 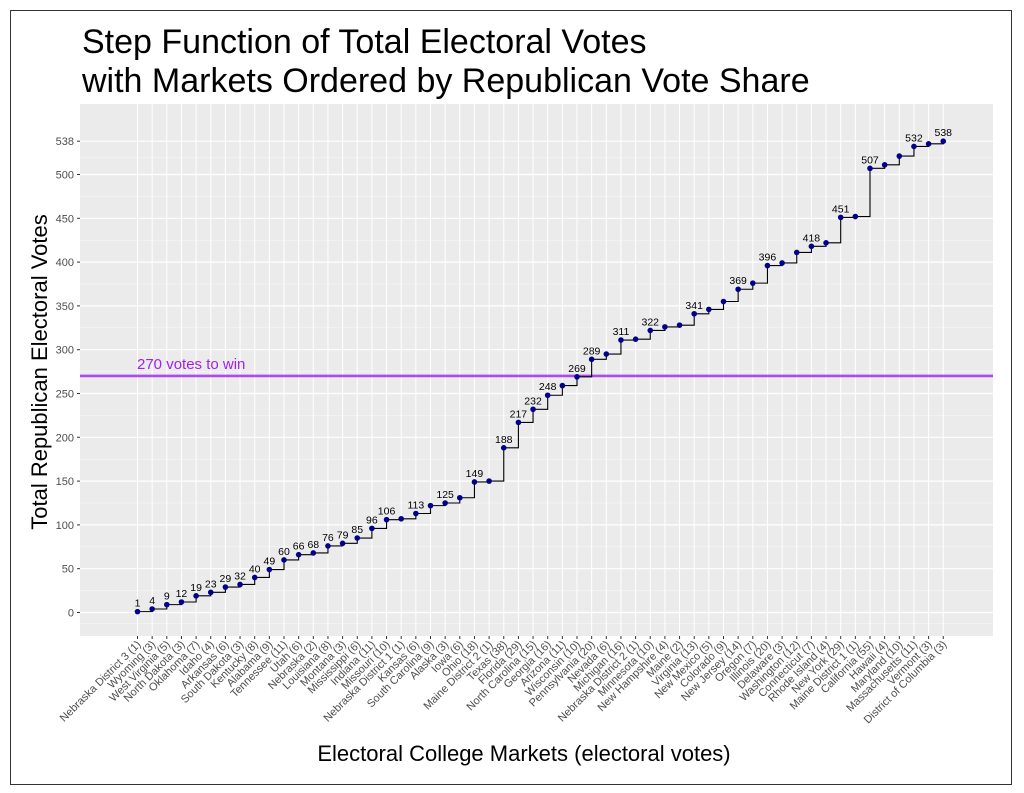 What do you see at coordinates (68, 378) in the screenshot?
I see `y-axis: 0 50 100 150 200 250 300 350 400 450 500 538` at bounding box center [68, 378].